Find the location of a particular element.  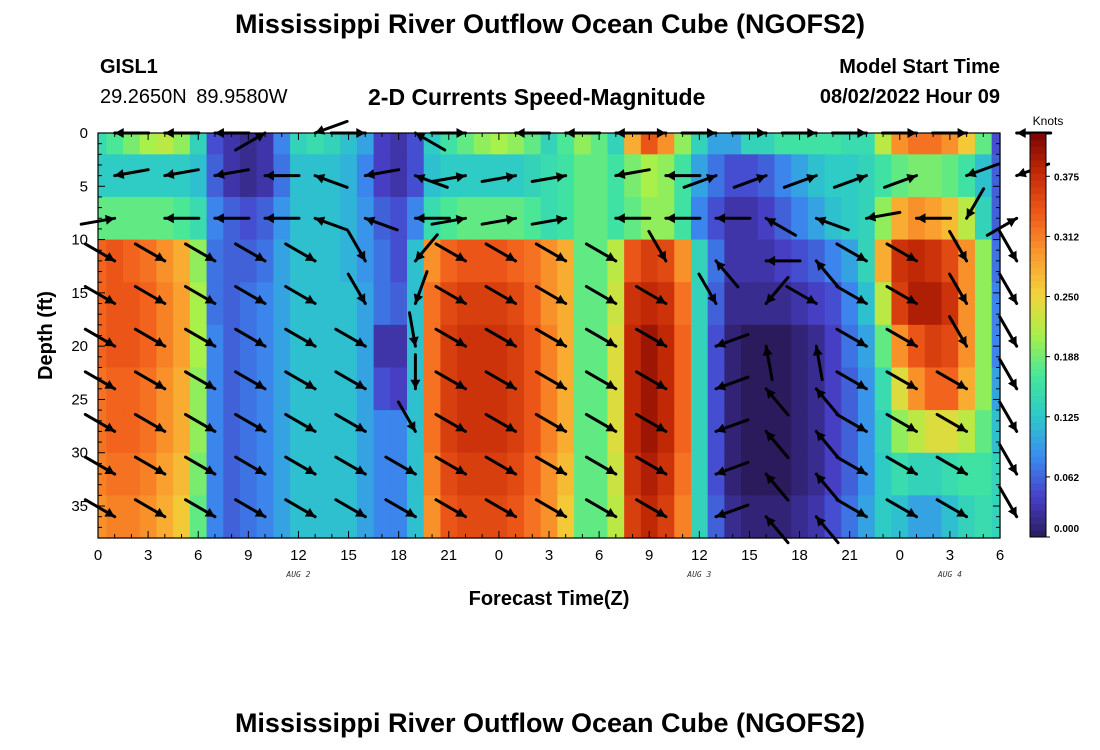

y-tick-label: 30 is located at coordinates (79, 453).